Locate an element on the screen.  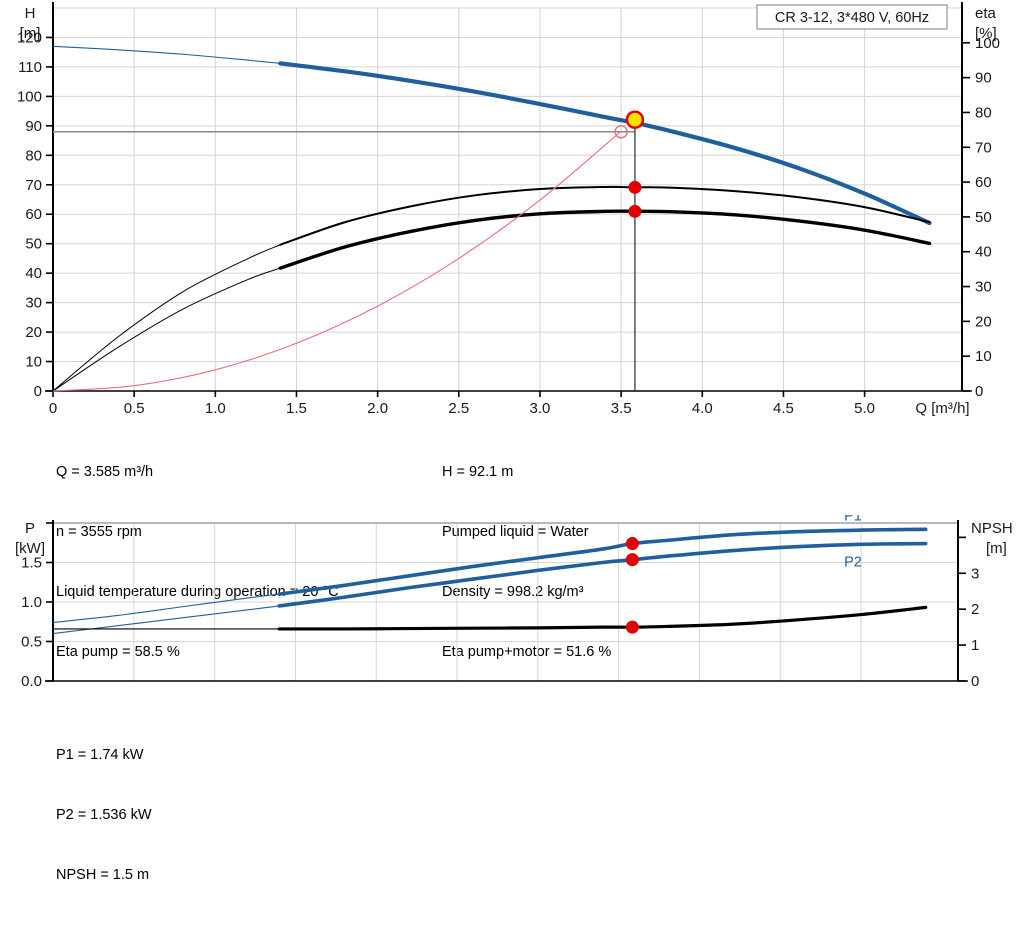
npsh-curve is located at coordinates (490, 618).